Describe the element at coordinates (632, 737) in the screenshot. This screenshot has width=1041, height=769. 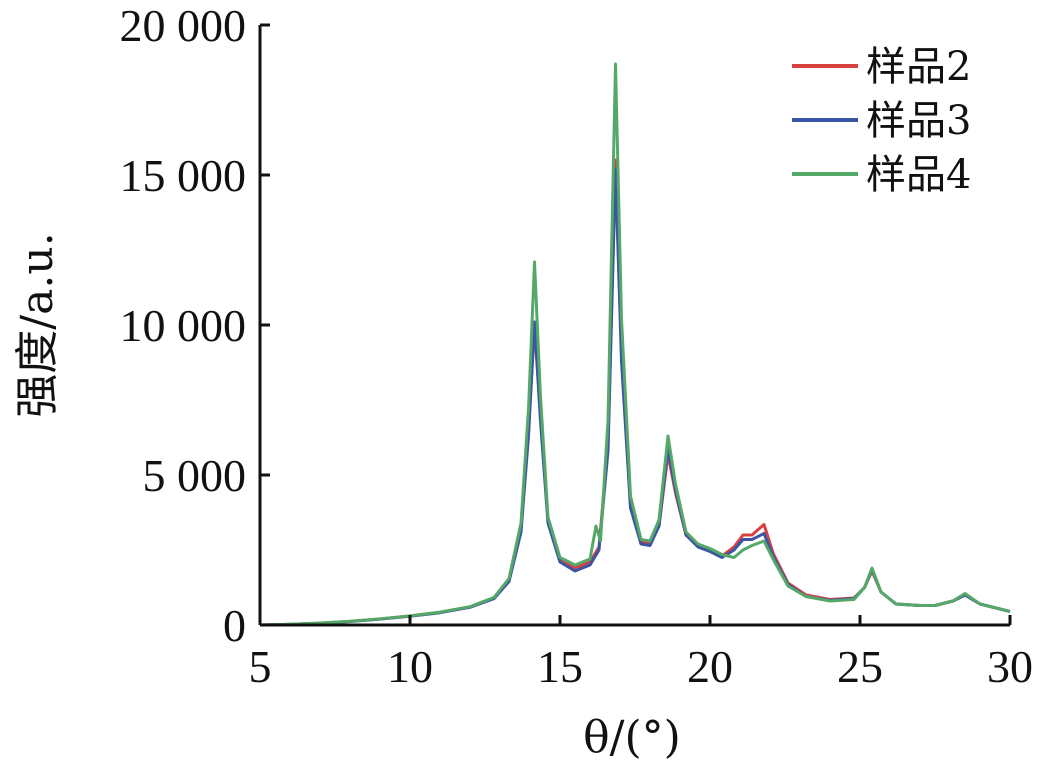
I see `x-axis-title: θ/(°)` at that location.